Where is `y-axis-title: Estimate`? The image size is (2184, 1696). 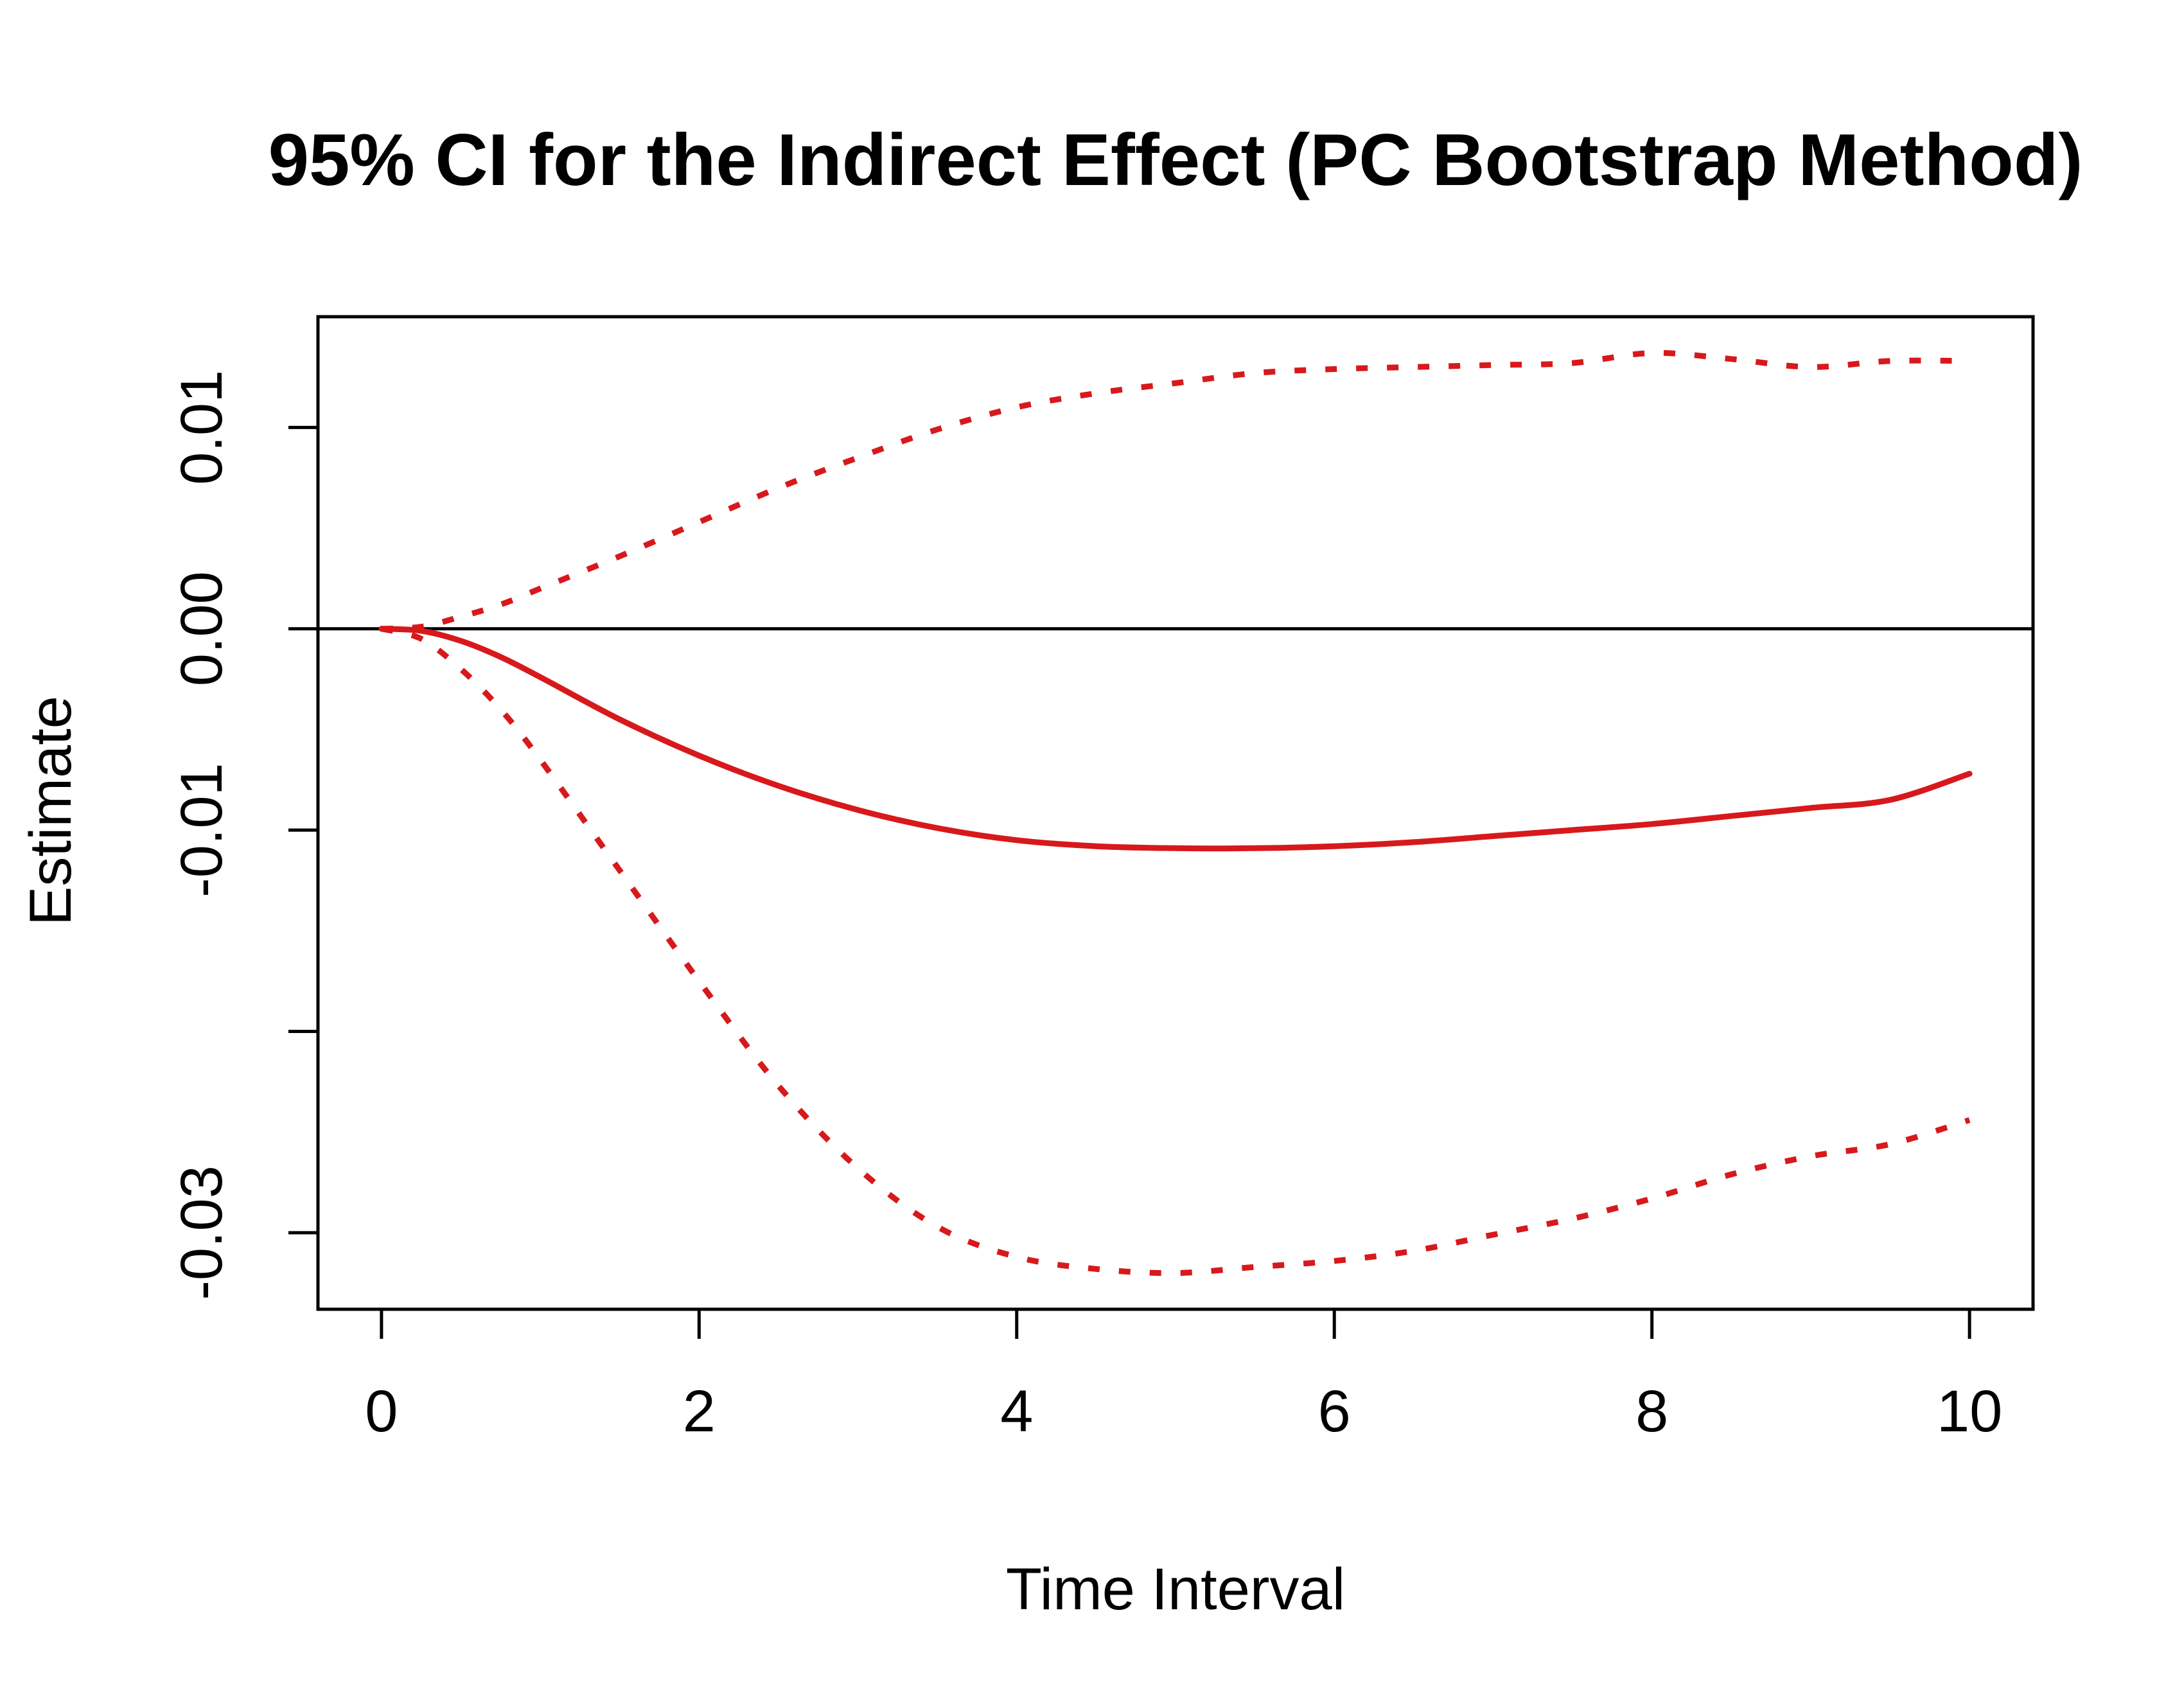
y-axis-title: Estimate is located at coordinates (51, 811).